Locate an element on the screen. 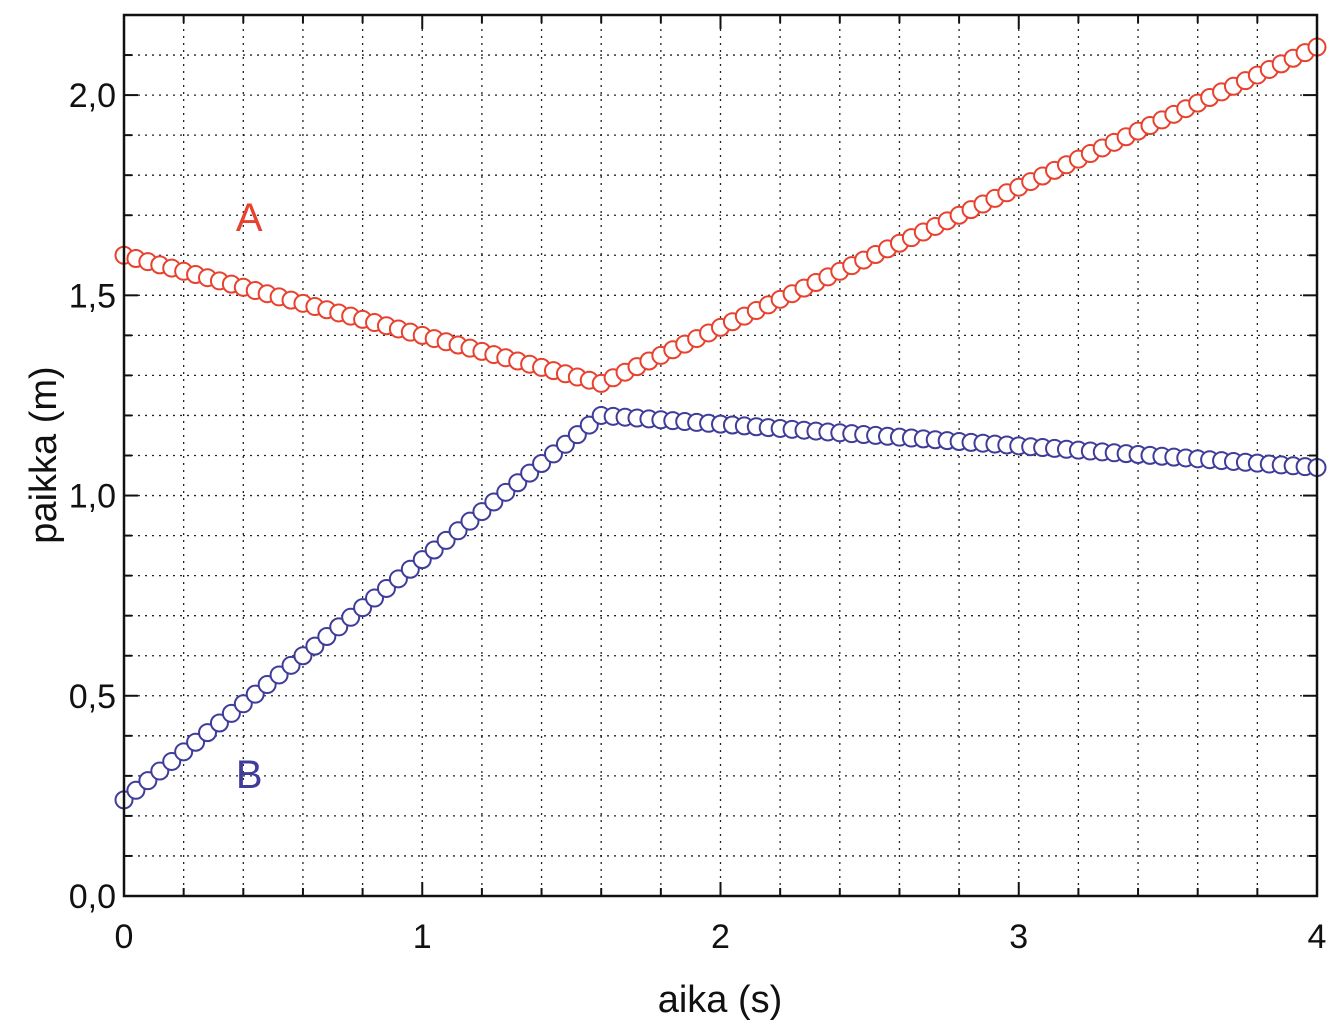  x-tick-label: 1 is located at coordinates (422, 937).